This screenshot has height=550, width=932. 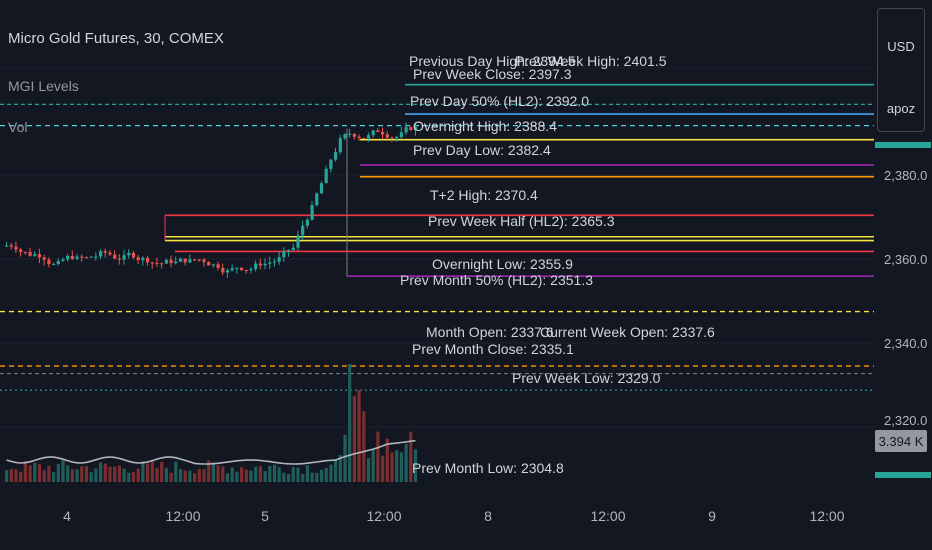 I want to click on price-marker, so click(x=903, y=145).